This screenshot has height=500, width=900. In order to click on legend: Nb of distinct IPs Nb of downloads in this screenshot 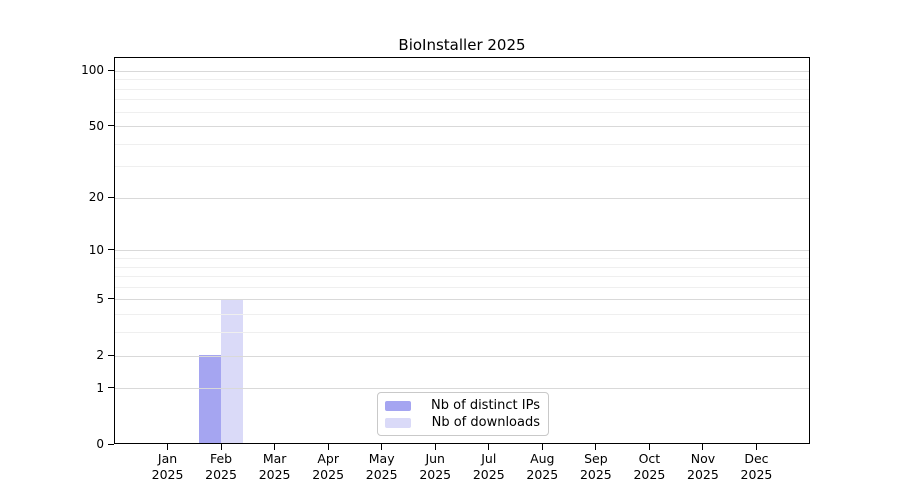, I will do `click(463, 414)`.